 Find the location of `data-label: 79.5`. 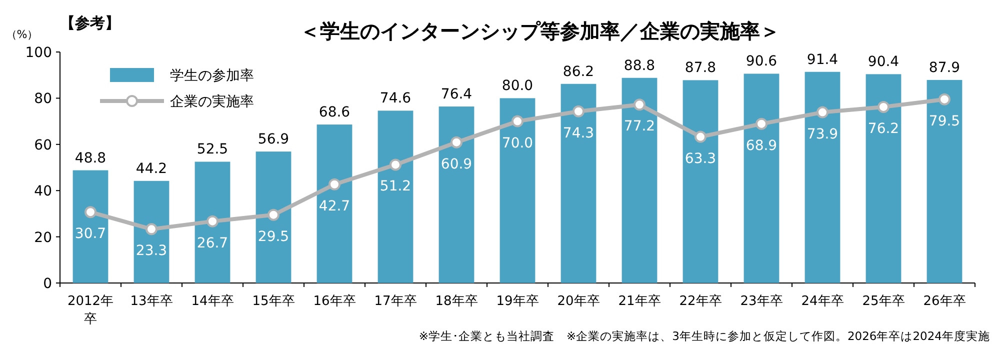

data-label: 79.5 is located at coordinates (944, 121).